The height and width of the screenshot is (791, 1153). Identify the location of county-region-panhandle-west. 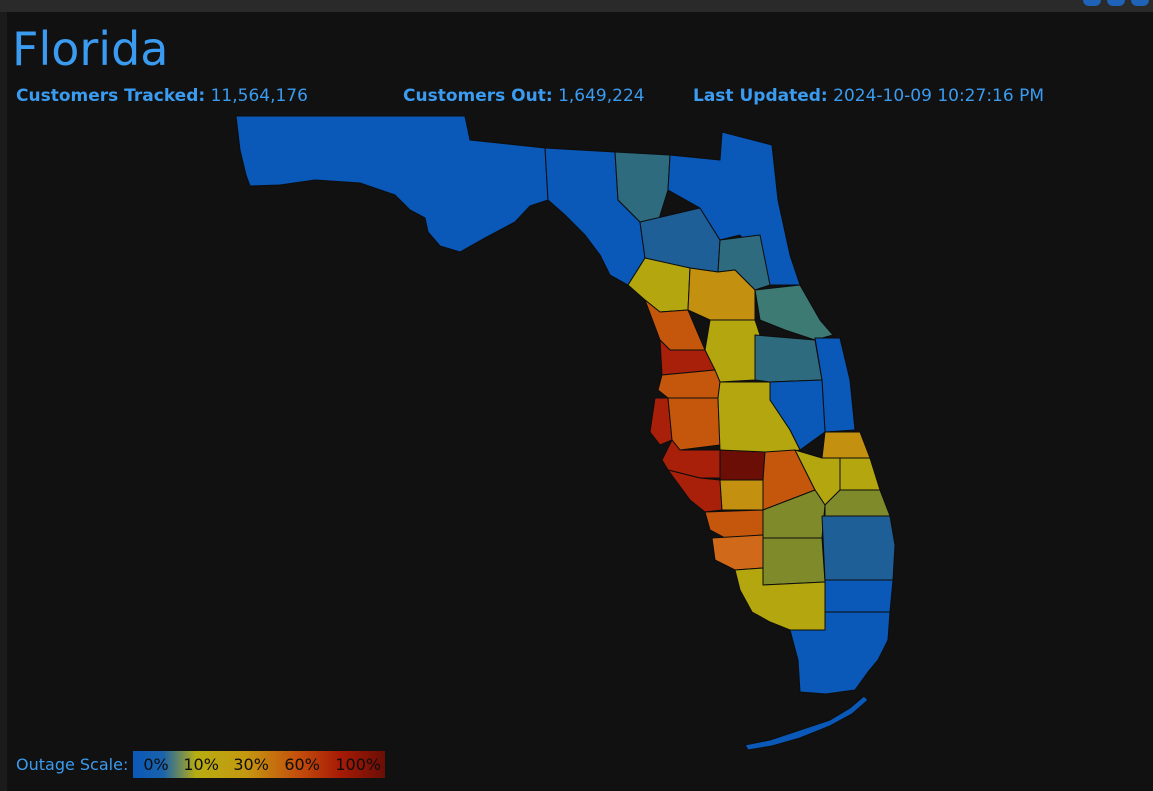
(392, 184).